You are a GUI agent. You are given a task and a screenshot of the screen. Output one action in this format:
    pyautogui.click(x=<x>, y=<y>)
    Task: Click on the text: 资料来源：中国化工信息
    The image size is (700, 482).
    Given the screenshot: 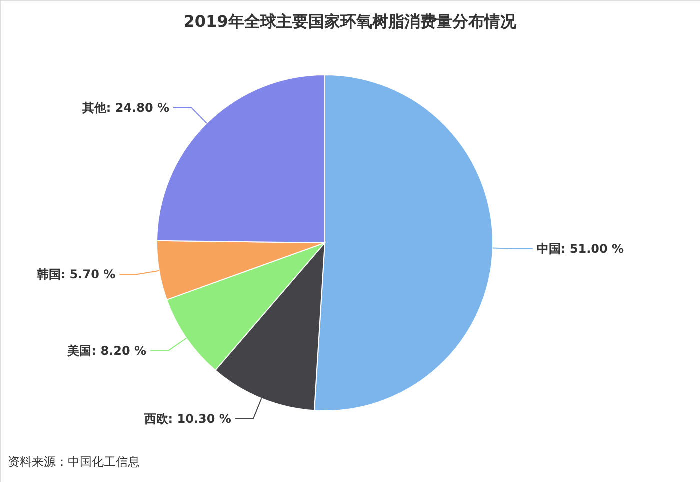 What is the action you would take?
    pyautogui.click(x=74, y=462)
    